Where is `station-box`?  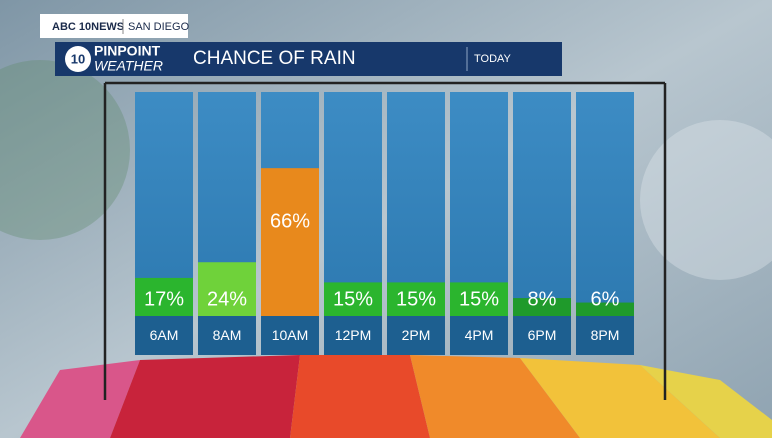 station-box is located at coordinates (114, 26).